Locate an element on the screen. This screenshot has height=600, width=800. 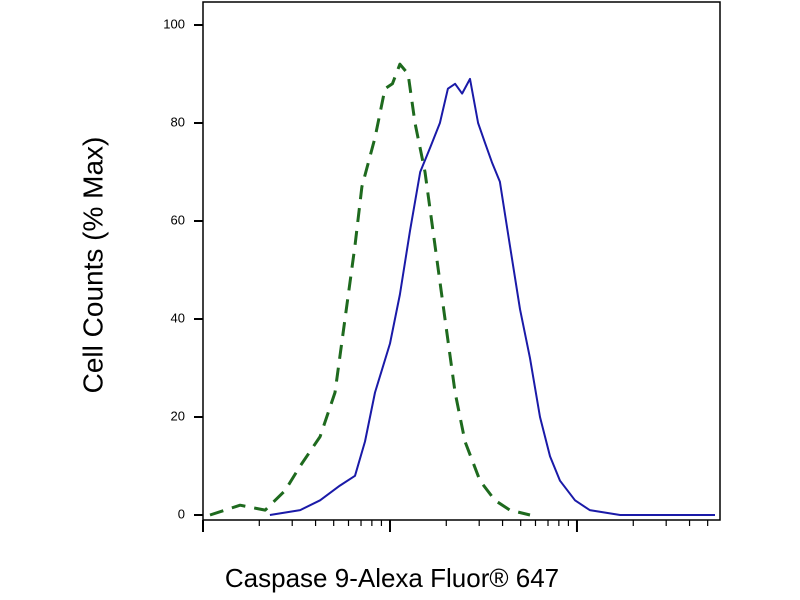
y-tick-label: 60 is located at coordinates (178, 219).